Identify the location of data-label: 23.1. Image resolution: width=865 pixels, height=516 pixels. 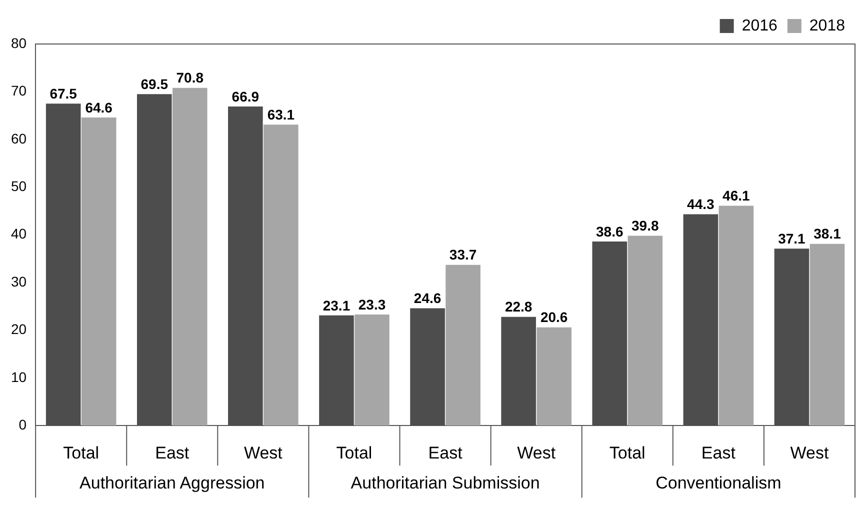
(336, 305).